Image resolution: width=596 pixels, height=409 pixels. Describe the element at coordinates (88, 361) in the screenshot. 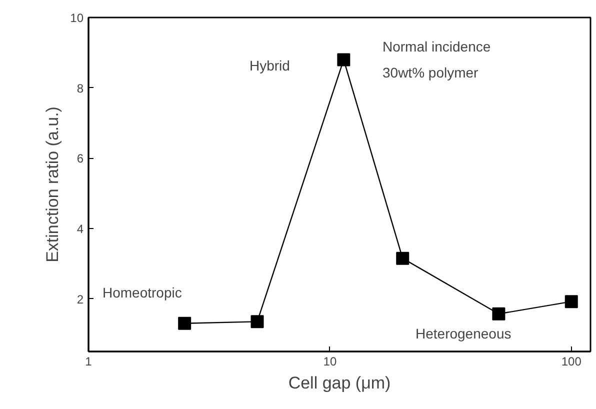

I see `x-tick-label: 1` at that location.